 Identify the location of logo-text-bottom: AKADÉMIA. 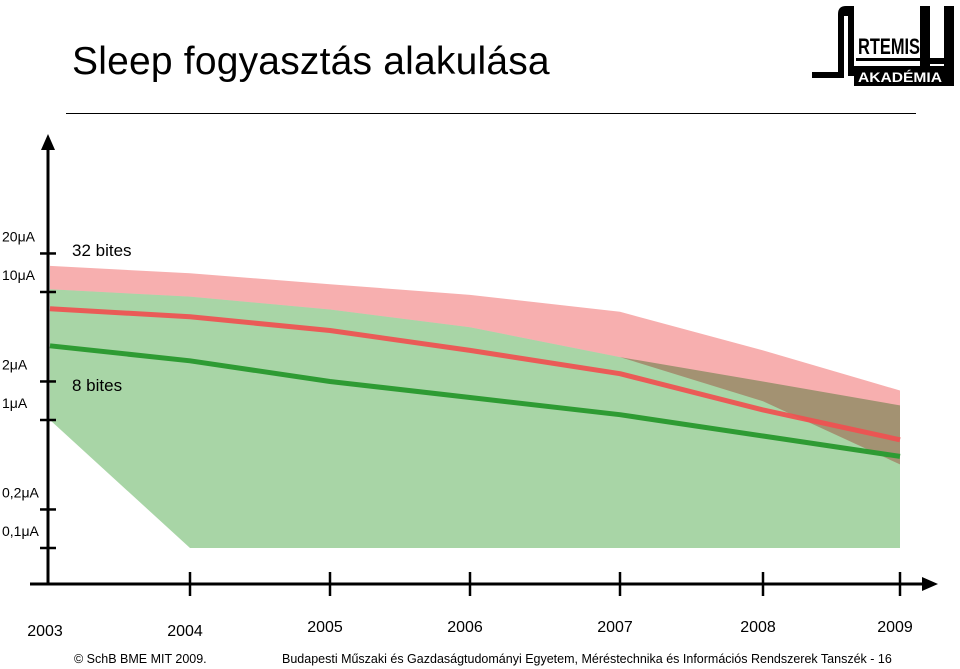
(900, 77).